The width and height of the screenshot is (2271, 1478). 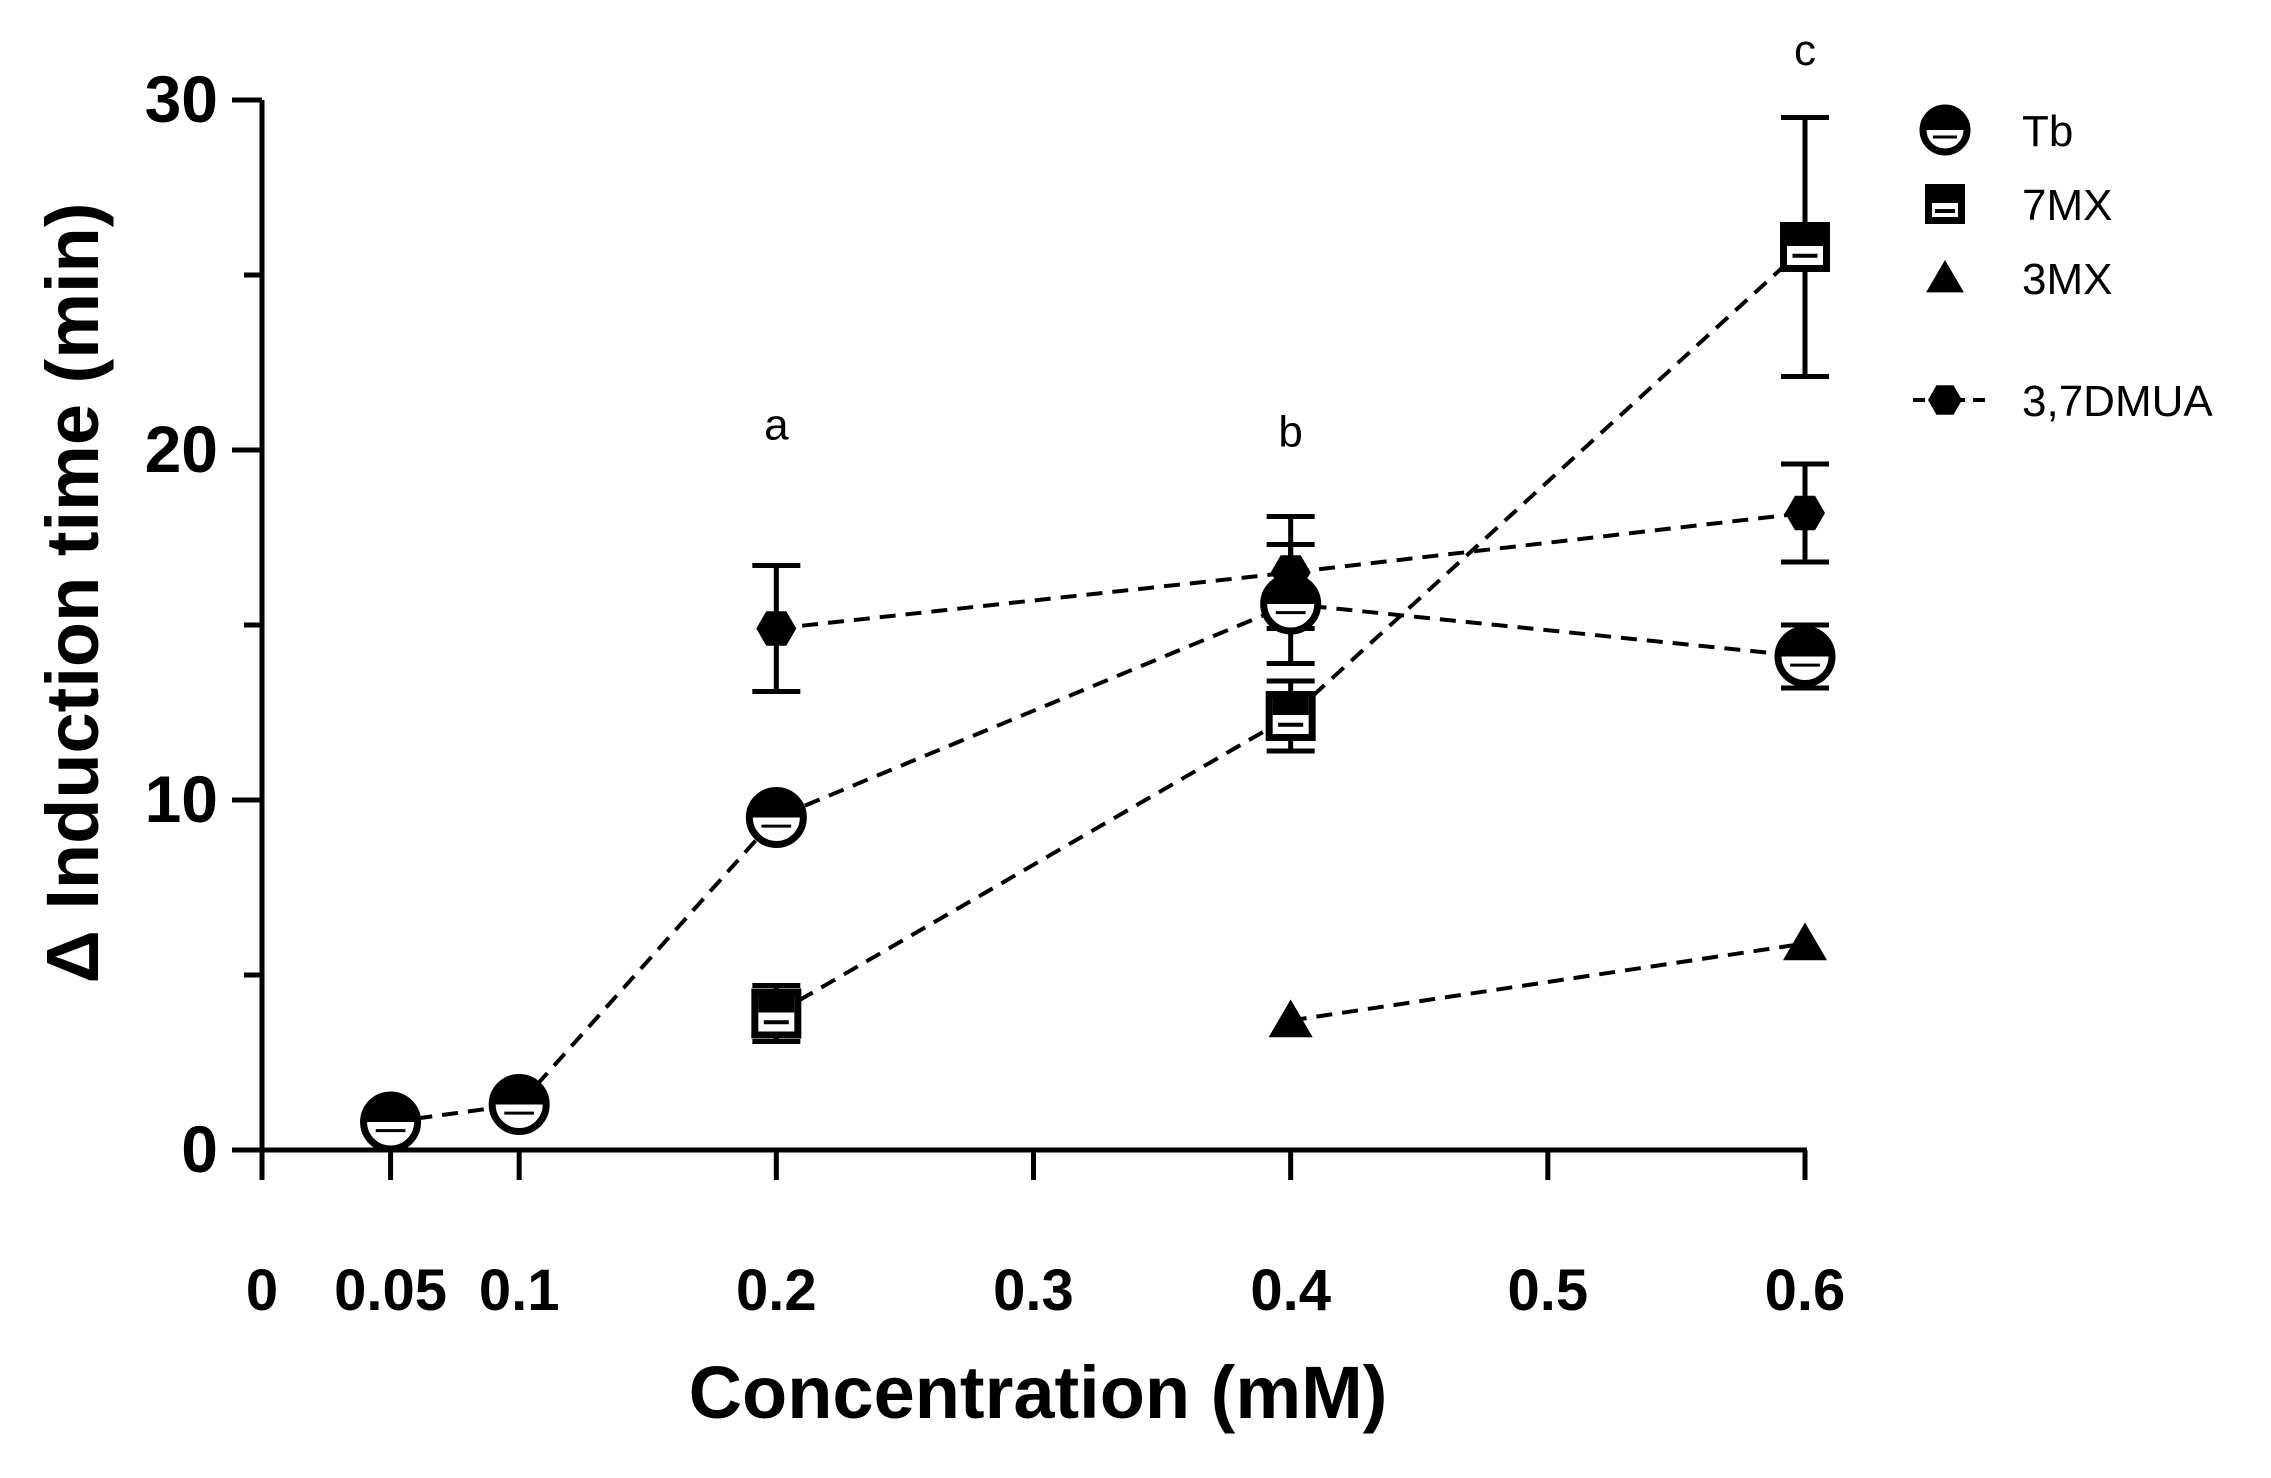 What do you see at coordinates (1033, 1290) in the screenshot?
I see `x-tick-label: 0.3` at bounding box center [1033, 1290].